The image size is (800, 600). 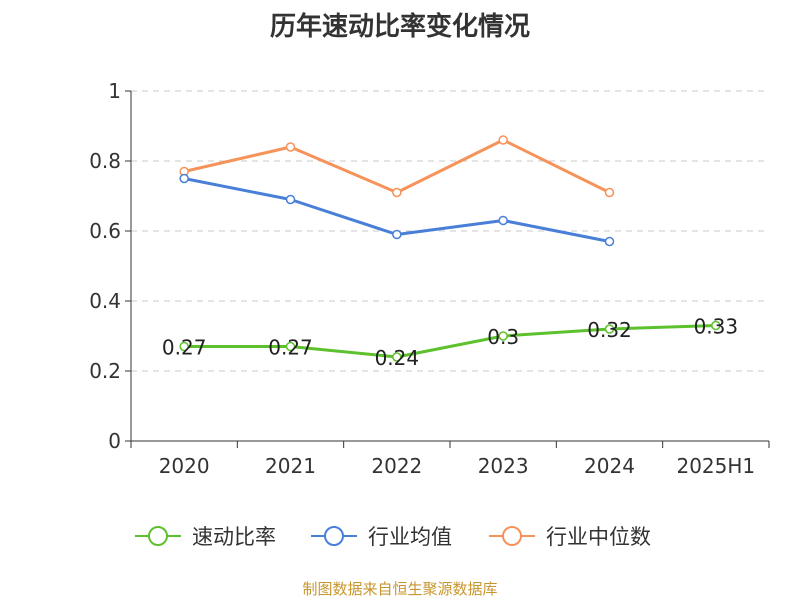 I want to click on legend-item: 速动比率, so click(x=205, y=537).